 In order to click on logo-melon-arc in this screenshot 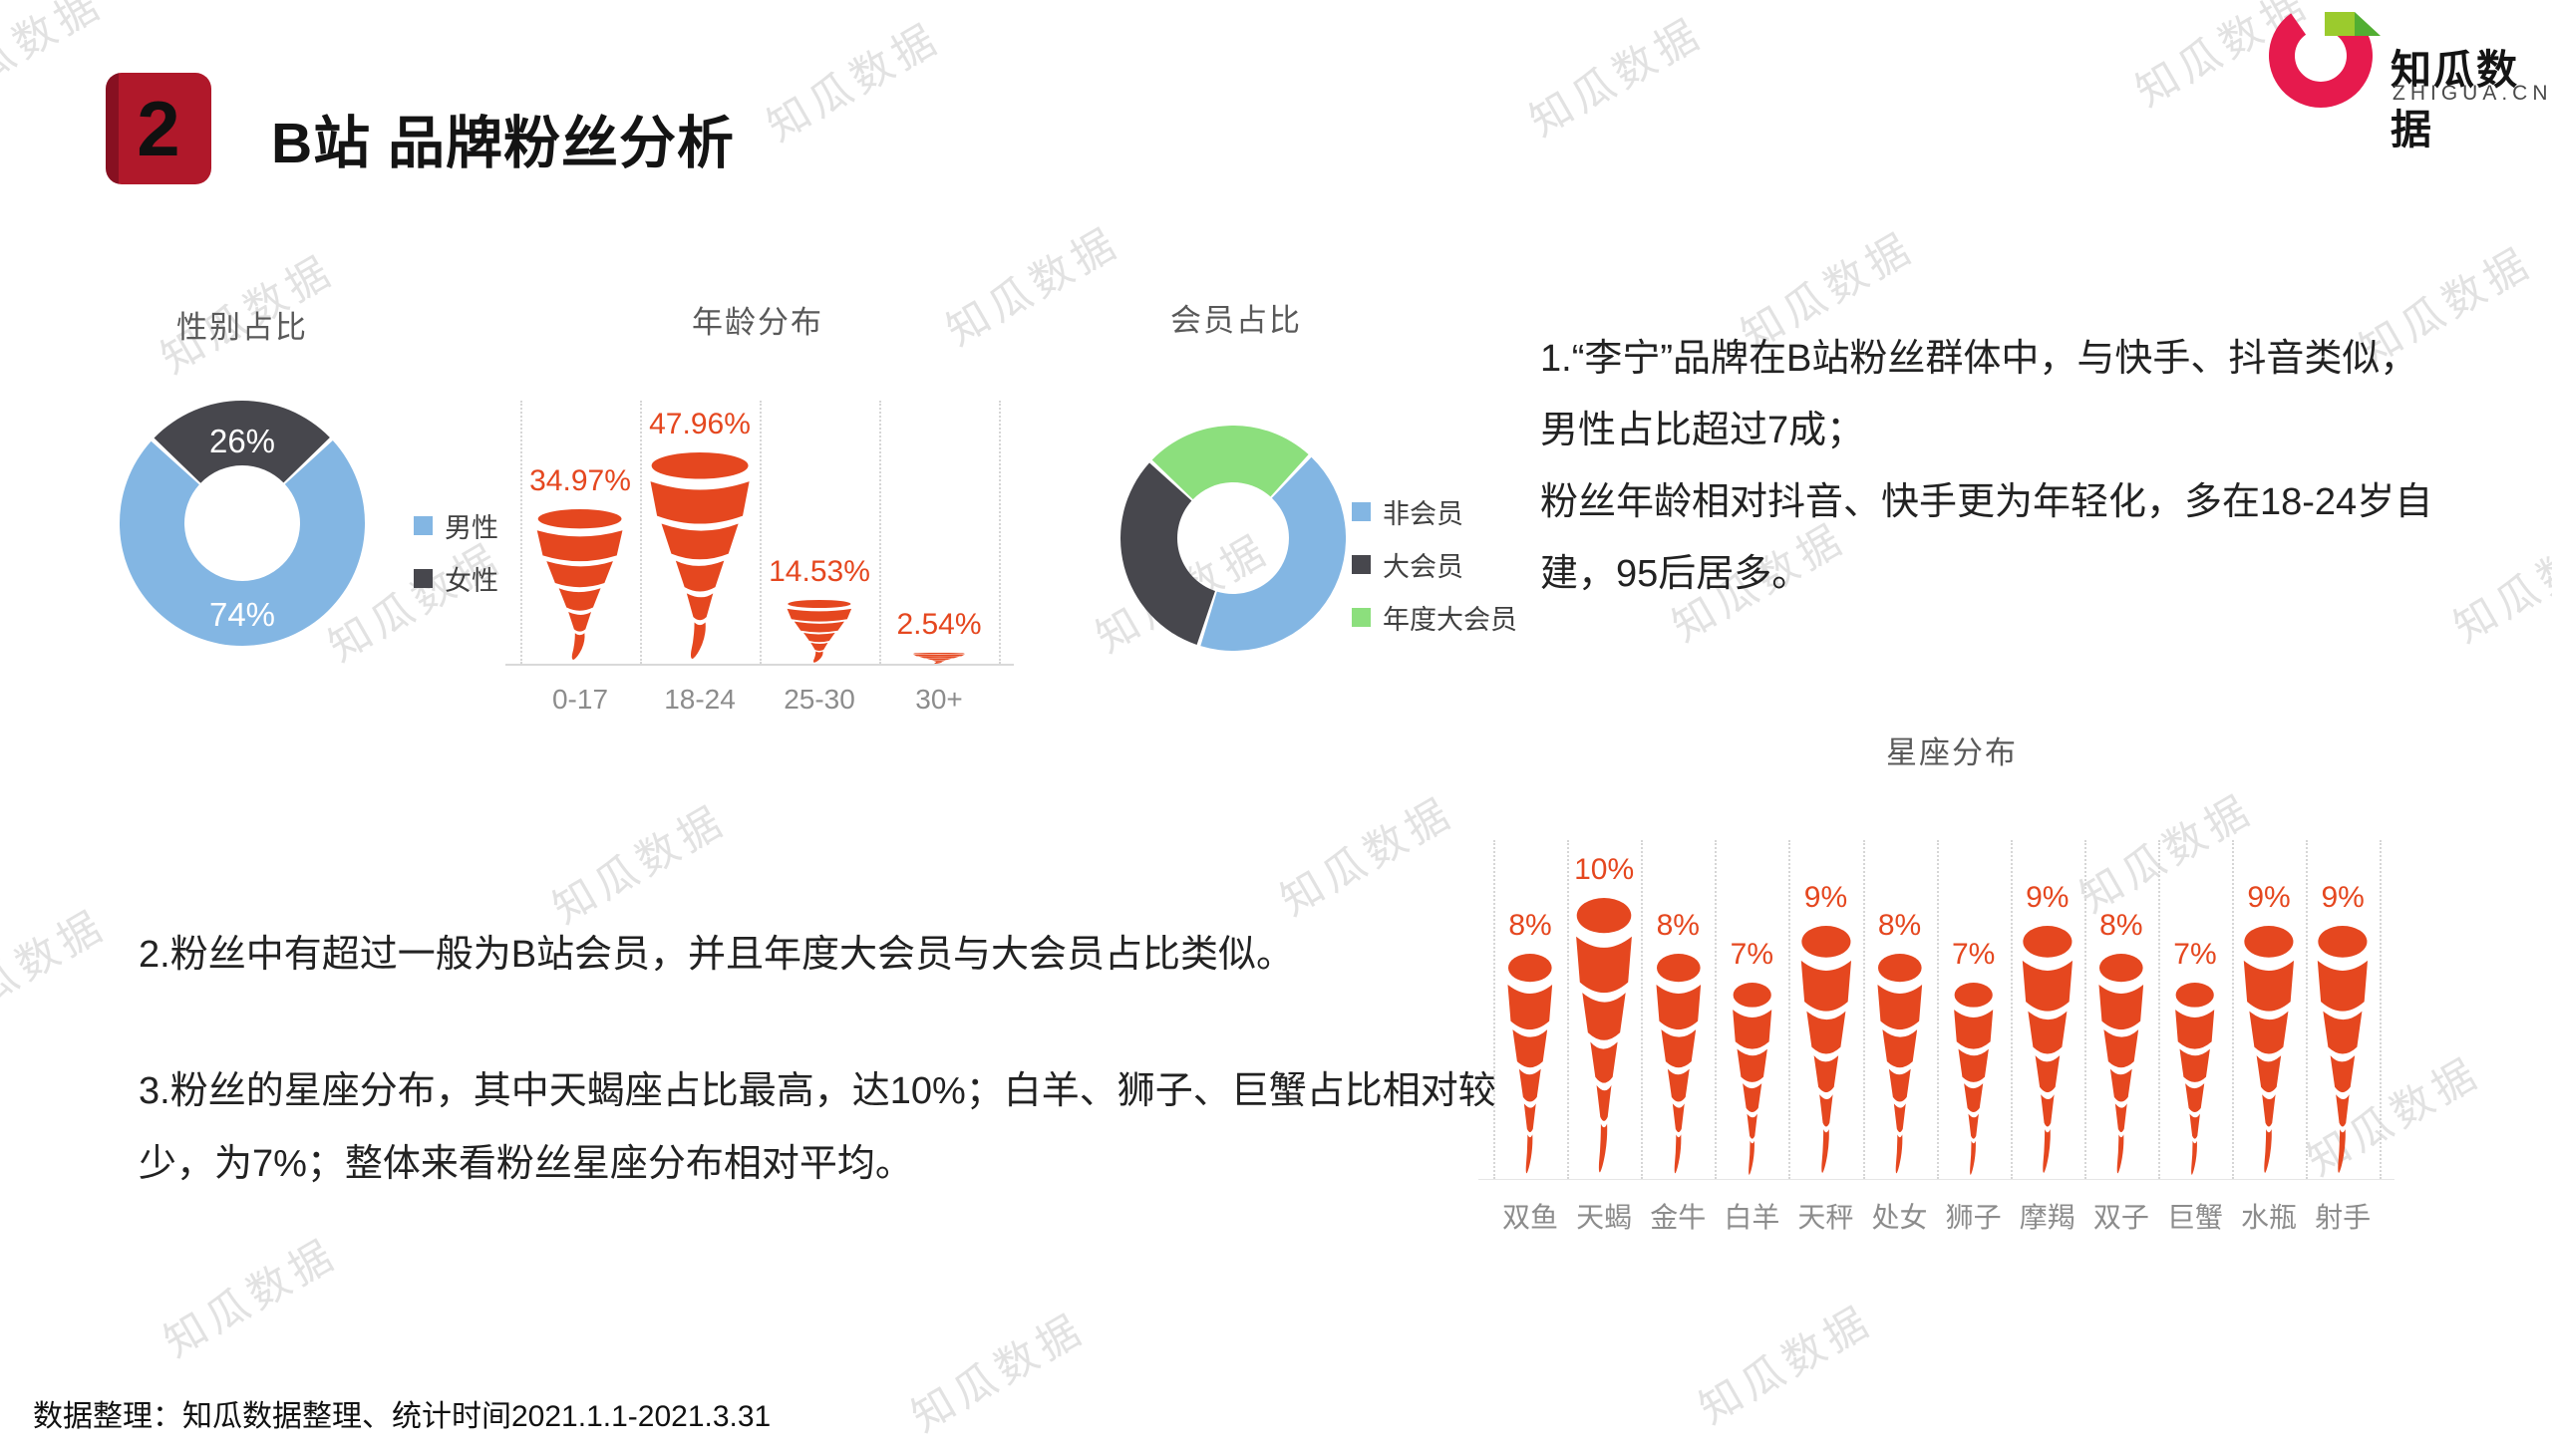, I will do `click(2321, 60)`.